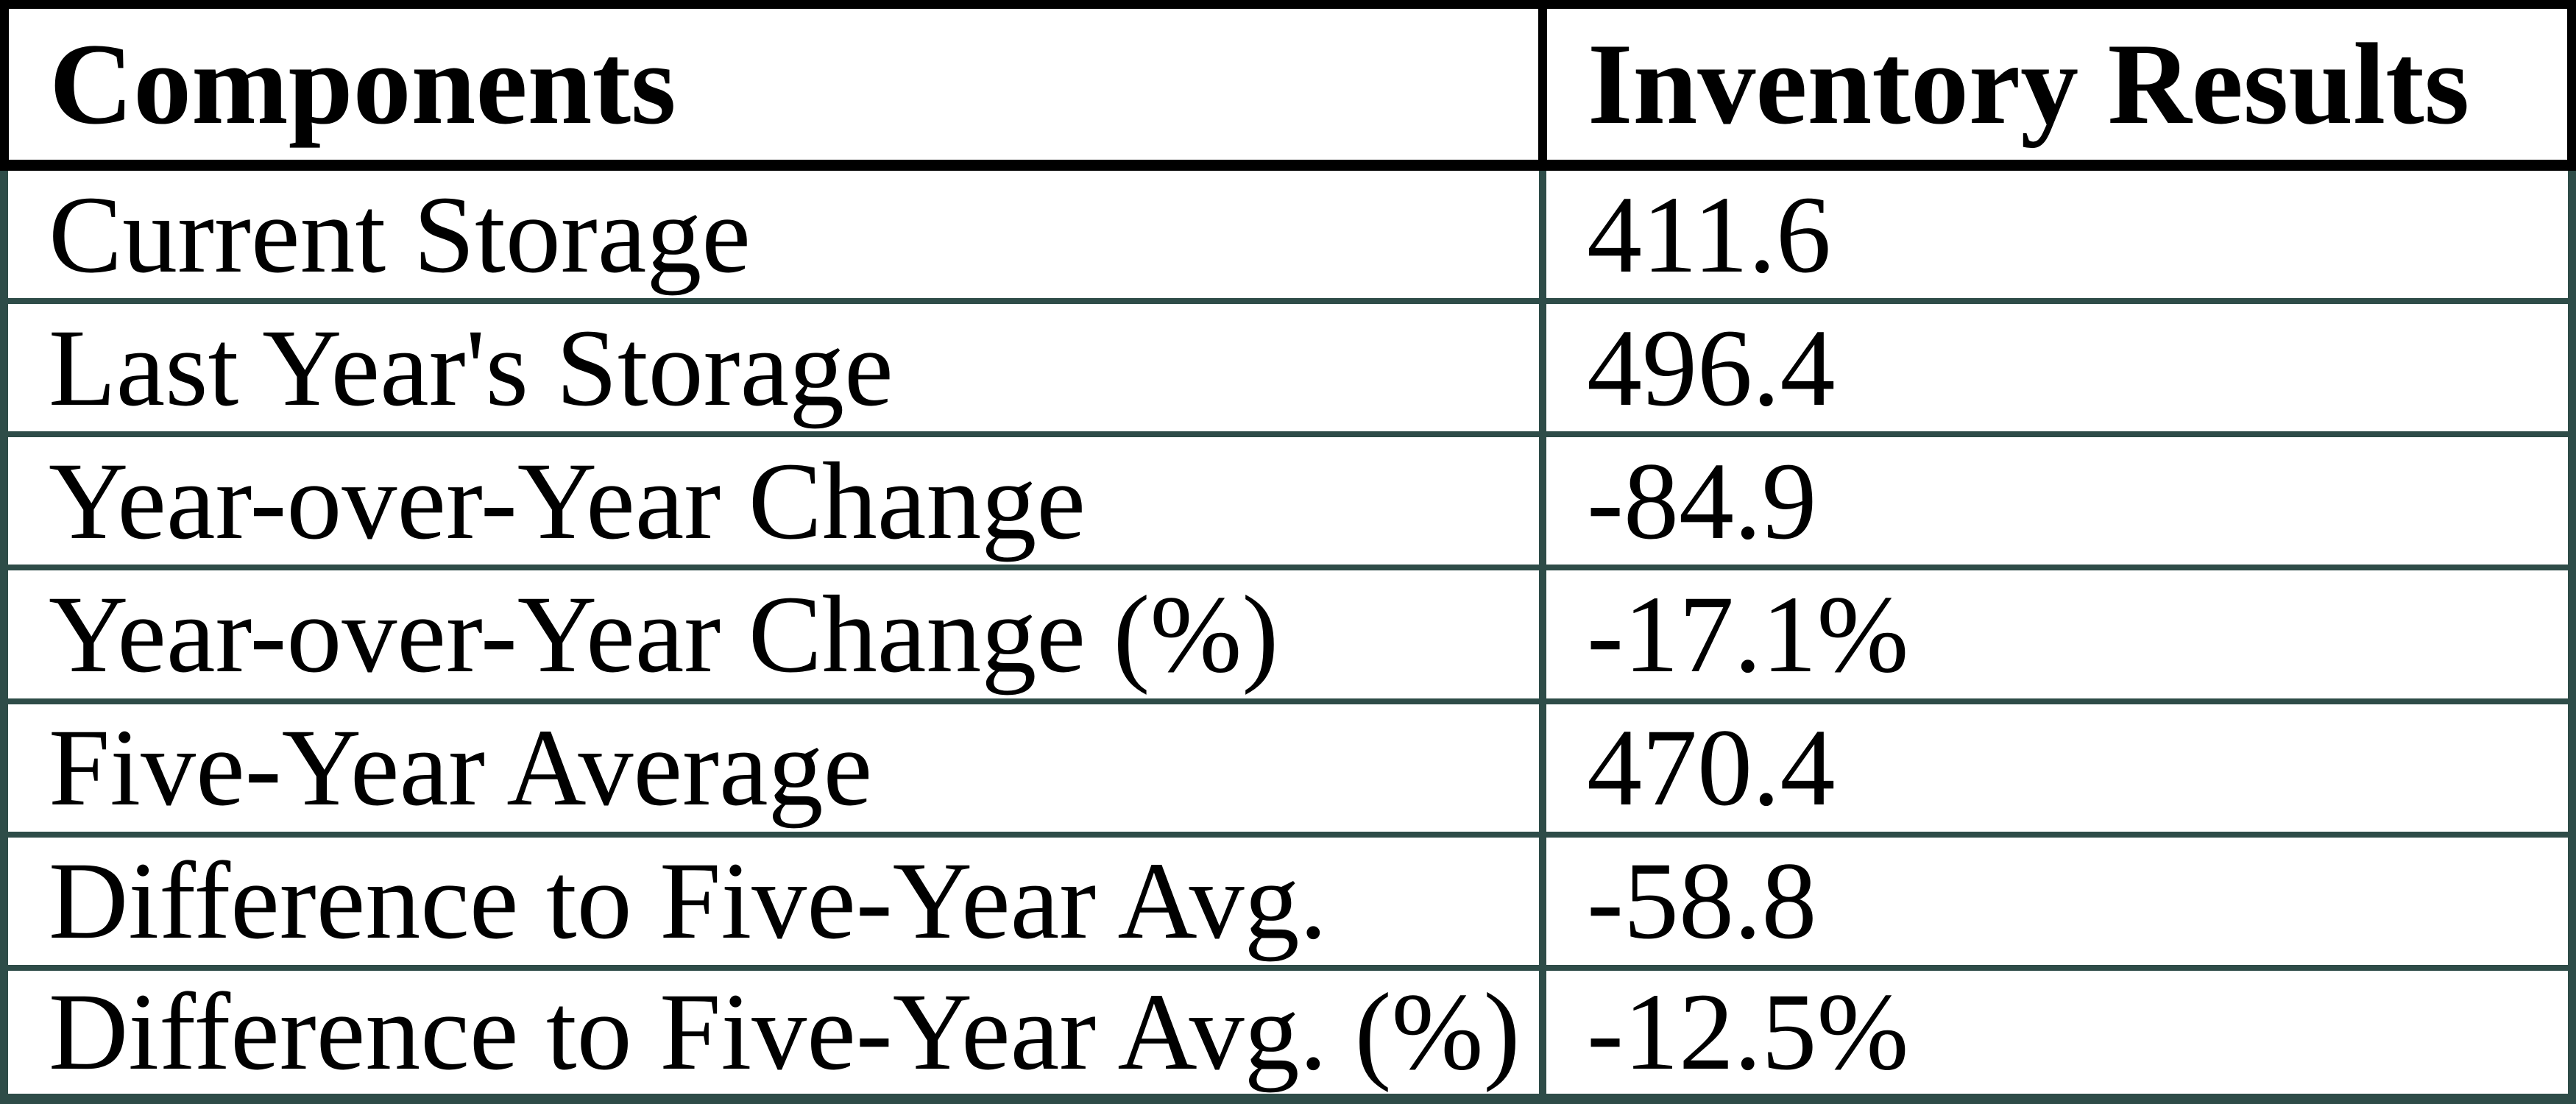 This screenshot has height=1104, width=2576. I want to click on component-cell: Year-over-Year Change (%), so click(777, 634).